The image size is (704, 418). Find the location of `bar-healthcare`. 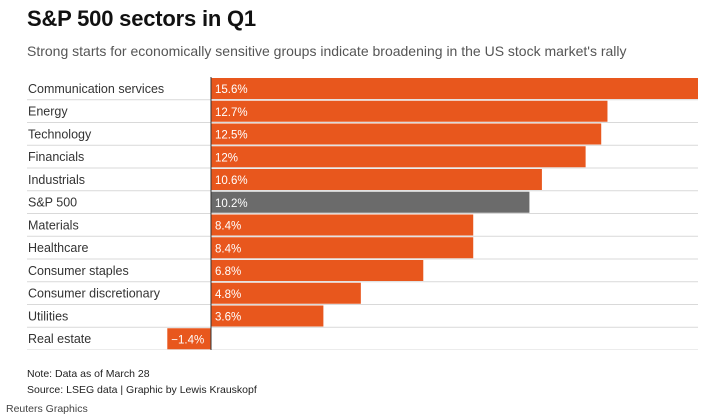

bar-healthcare is located at coordinates (342, 248).